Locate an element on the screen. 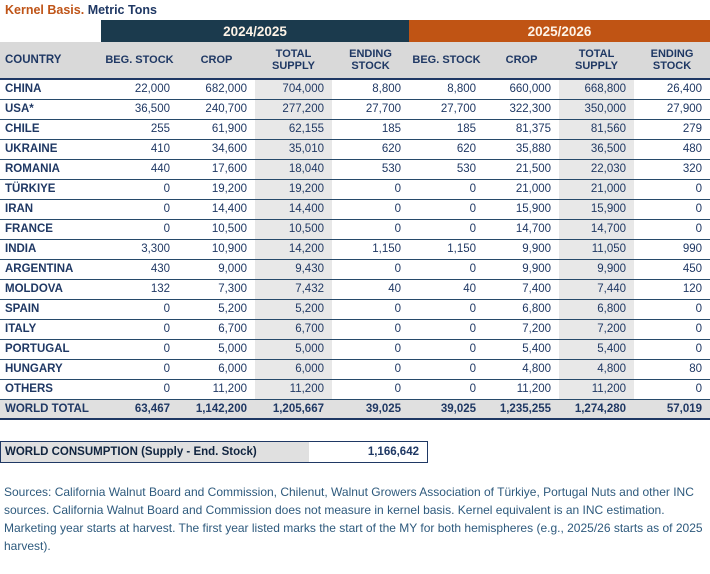 The height and width of the screenshot is (574, 710). value-cell: 17,600 is located at coordinates (216, 169).